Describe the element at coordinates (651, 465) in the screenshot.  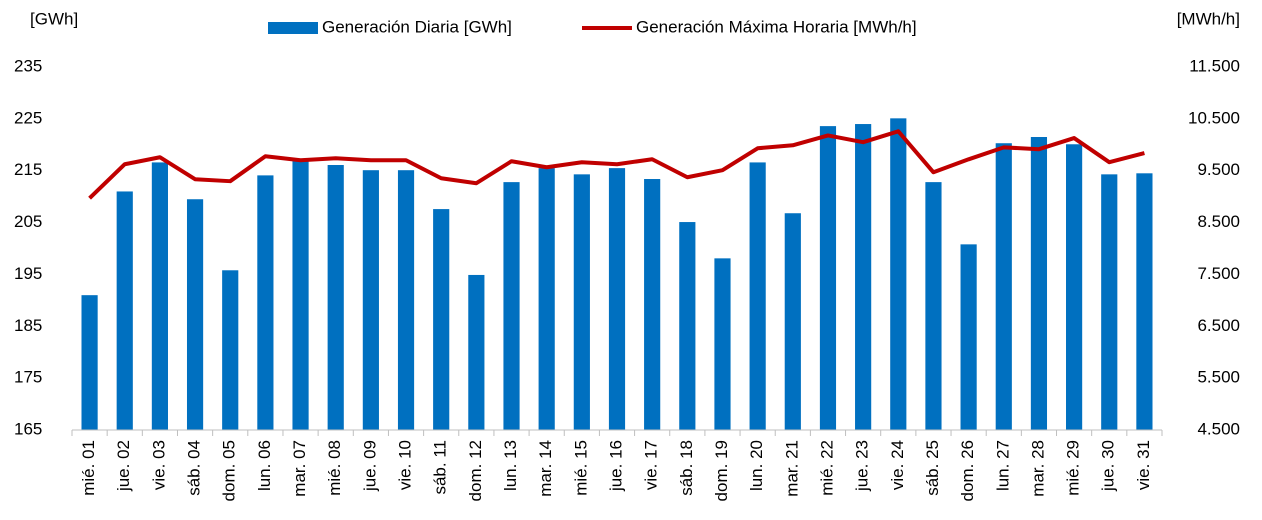
I see `x-tick-label: vie. 17` at that location.